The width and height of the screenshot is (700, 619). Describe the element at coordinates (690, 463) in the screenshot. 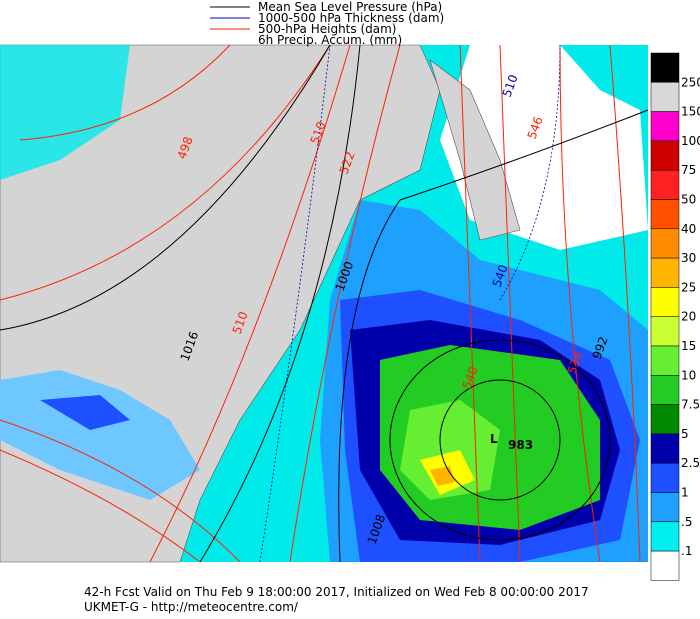

I see `colorbar-label: 2.5` at that location.